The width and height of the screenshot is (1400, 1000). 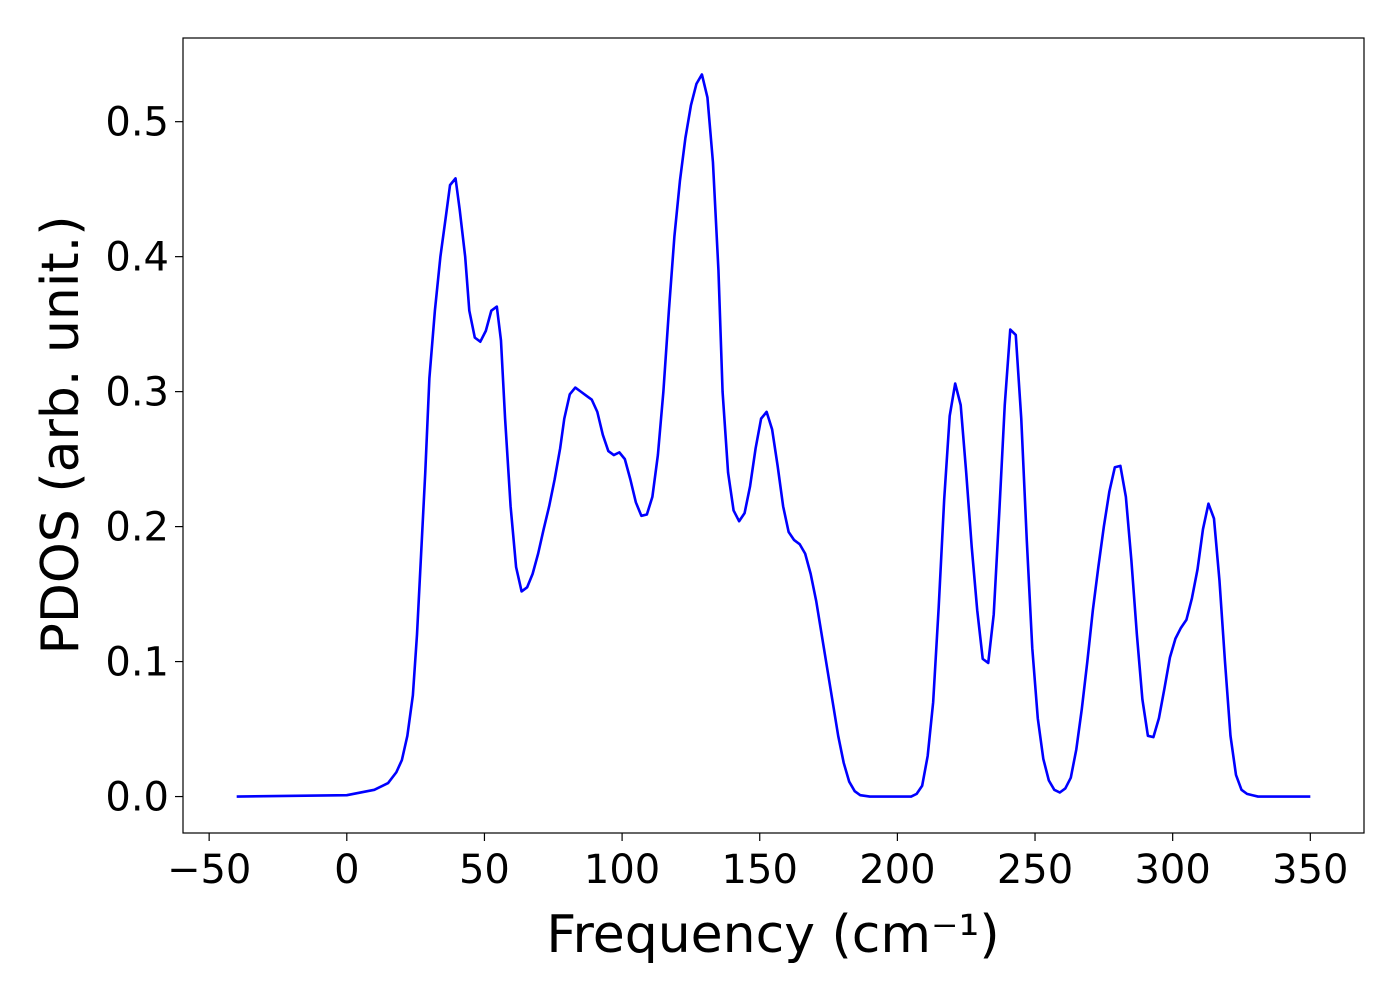 I want to click on x-tick-label: 200, so click(x=897, y=870).